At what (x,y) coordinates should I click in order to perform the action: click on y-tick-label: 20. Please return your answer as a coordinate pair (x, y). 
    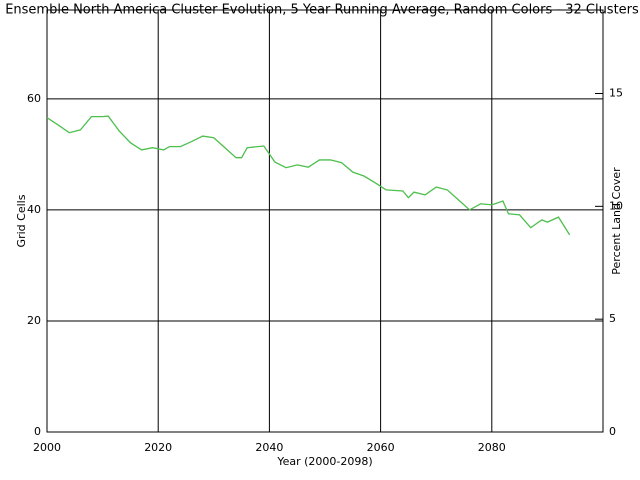
    Looking at the image, I should click on (34, 320).